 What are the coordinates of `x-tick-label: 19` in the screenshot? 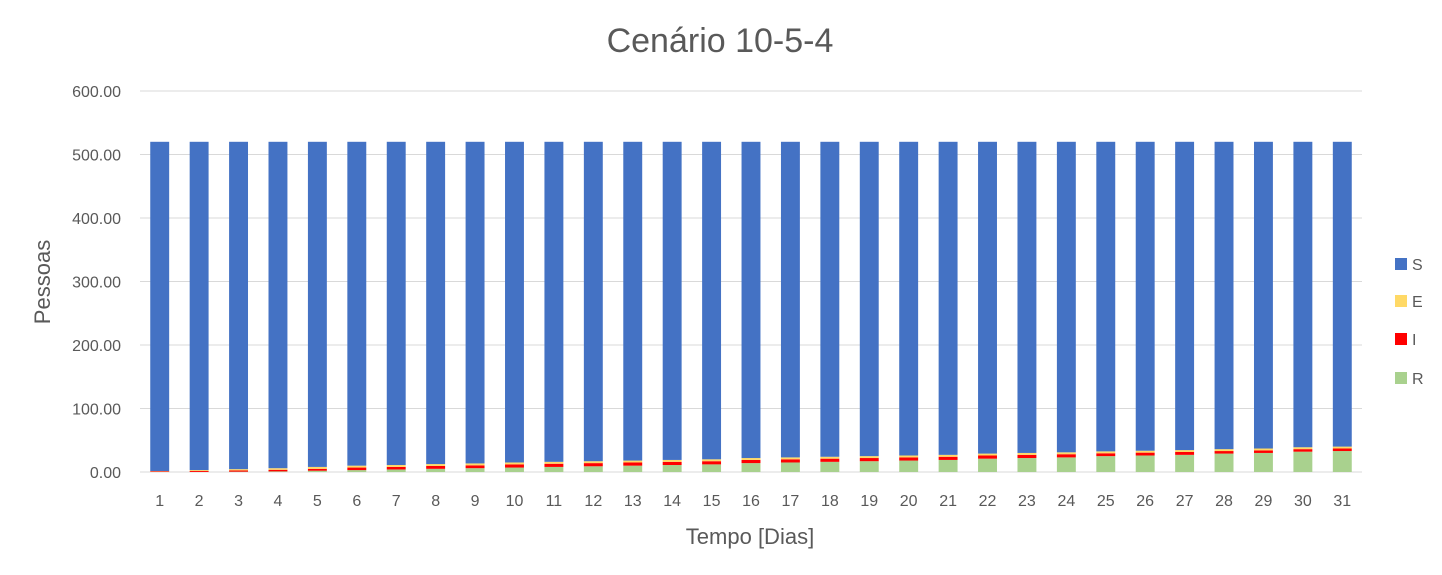 It's located at (869, 501).